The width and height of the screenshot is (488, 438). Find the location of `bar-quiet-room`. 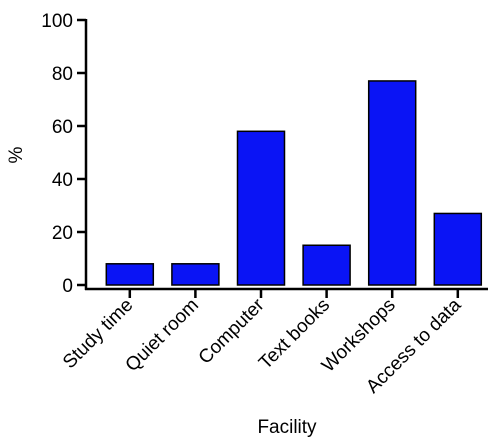

bar-quiet-room is located at coordinates (195, 274).